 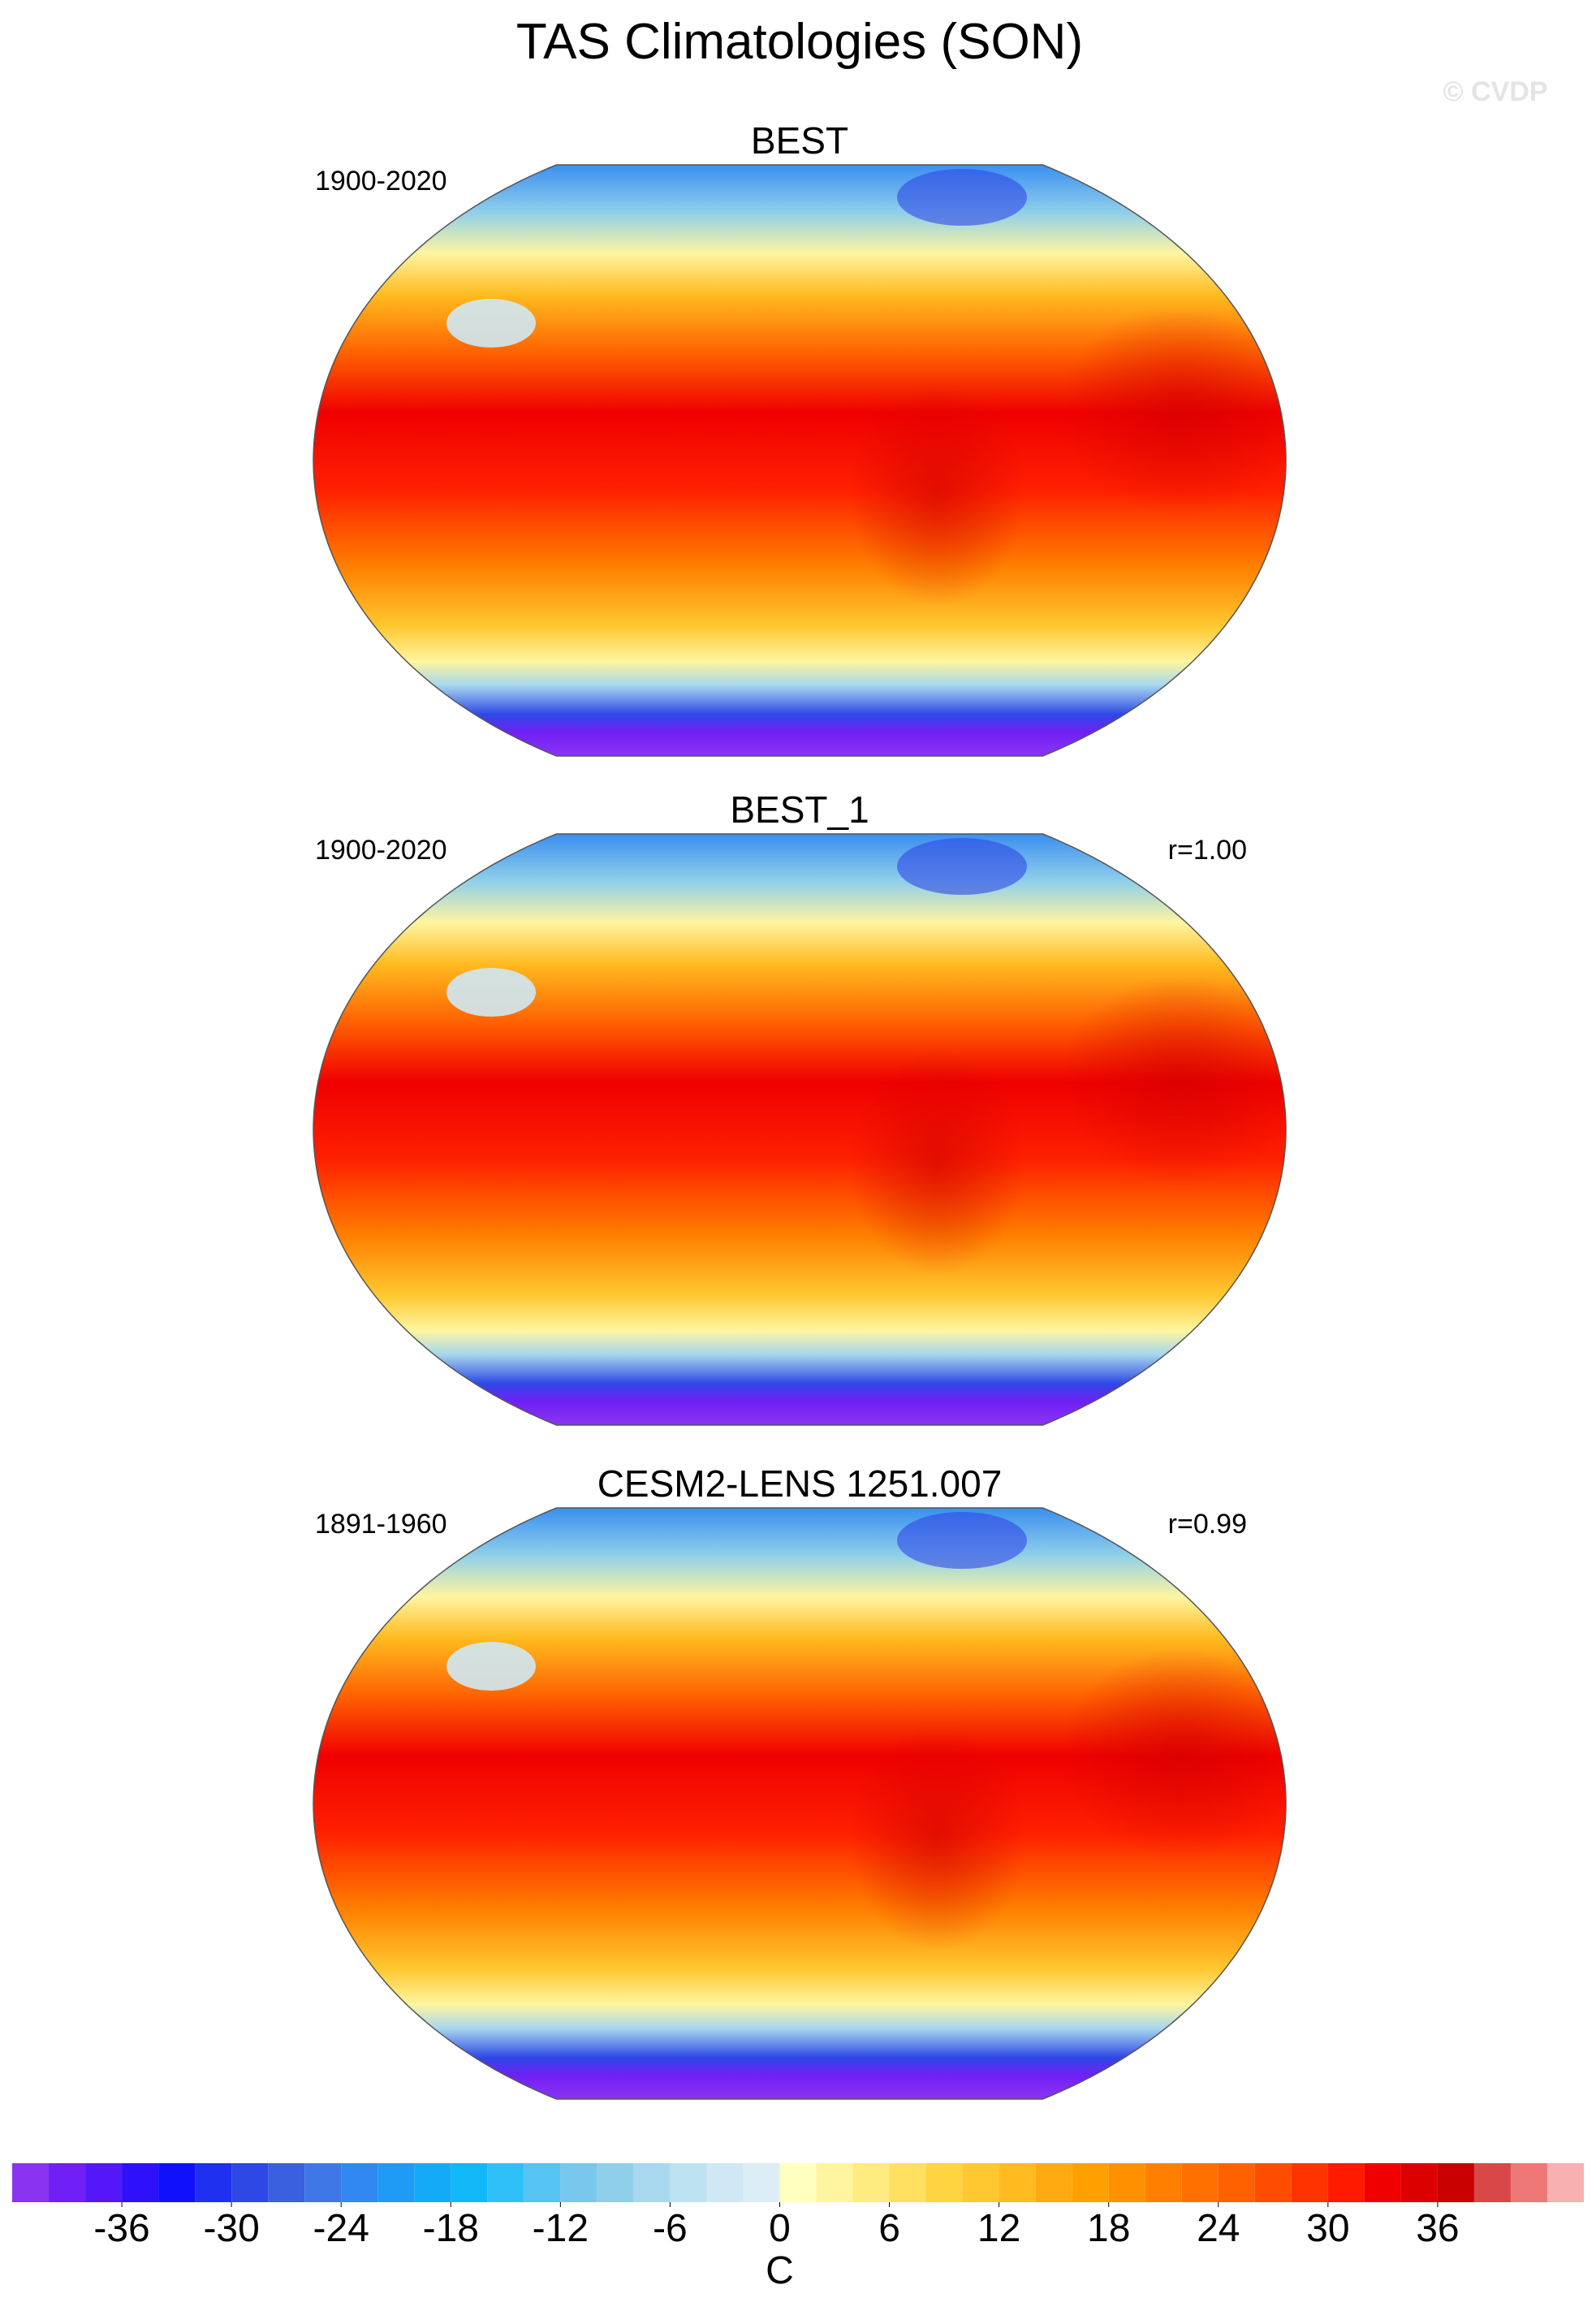 What do you see at coordinates (1108, 2228) in the screenshot?
I see `colorbar-tick-label: 18` at bounding box center [1108, 2228].